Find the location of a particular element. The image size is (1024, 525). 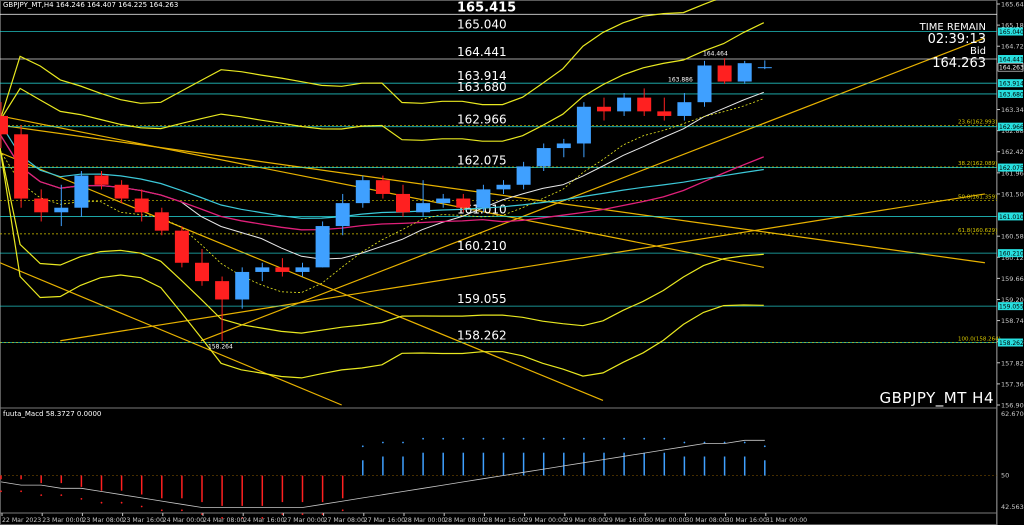

price-tick-label: 165.640 is located at coordinates (1012, 5).